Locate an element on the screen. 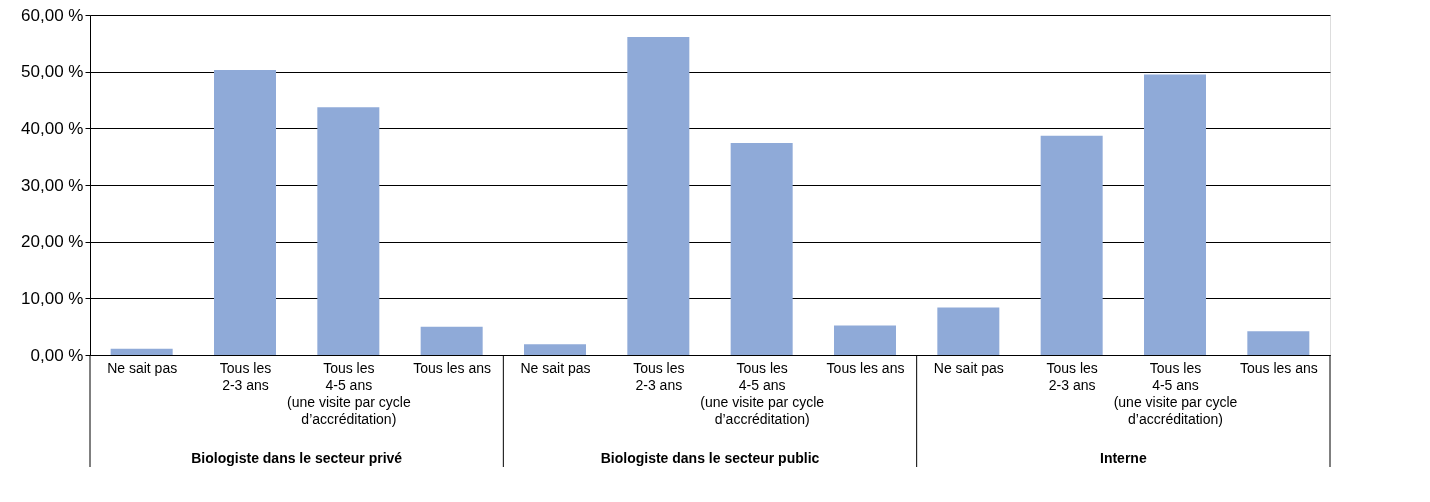  y-tick-label: 50,00 % is located at coordinates (52, 72).